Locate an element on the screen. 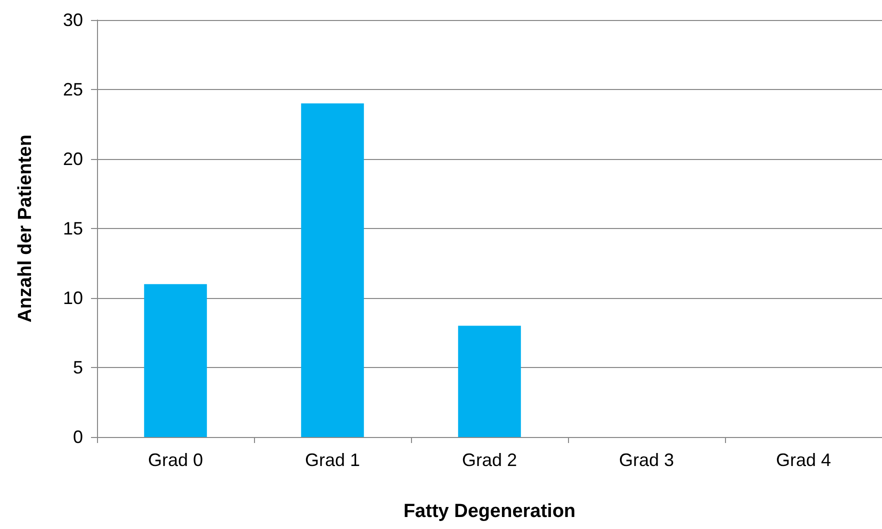 This screenshot has height=529, width=882. x-tick-label: Grad 2 is located at coordinates (490, 460).